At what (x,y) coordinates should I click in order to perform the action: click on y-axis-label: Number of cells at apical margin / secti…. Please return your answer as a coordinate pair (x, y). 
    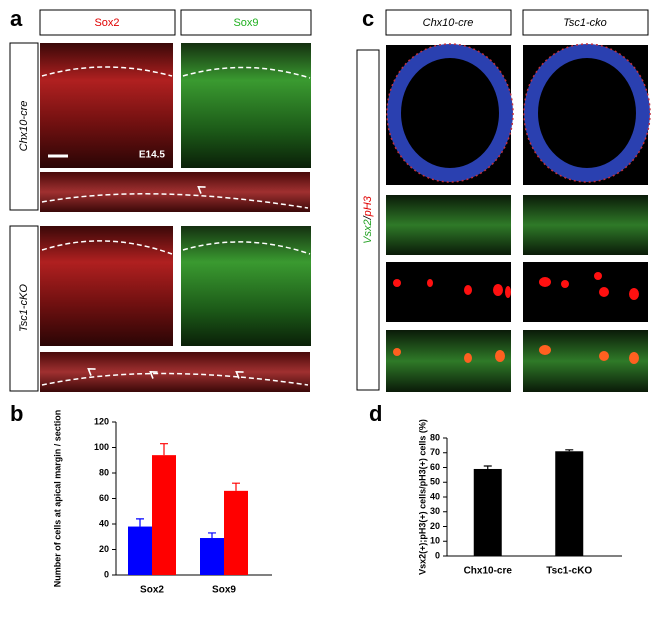
    Looking at the image, I should click on (57, 499).